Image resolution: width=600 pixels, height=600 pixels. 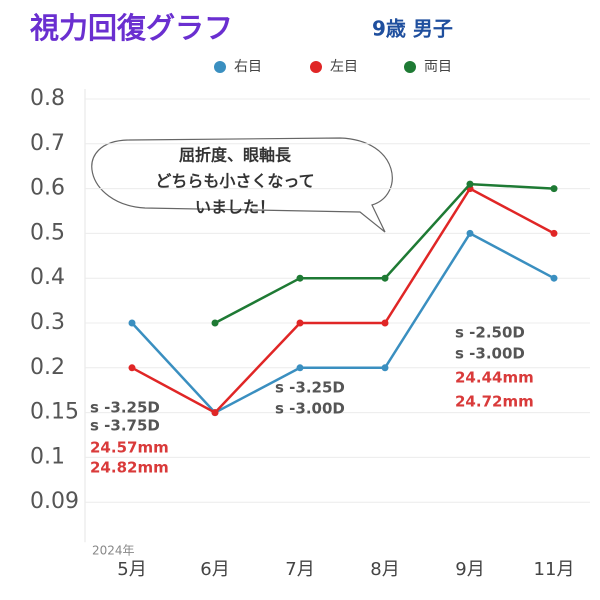 I want to click on y-tick-label: 0.8, so click(x=47, y=98).